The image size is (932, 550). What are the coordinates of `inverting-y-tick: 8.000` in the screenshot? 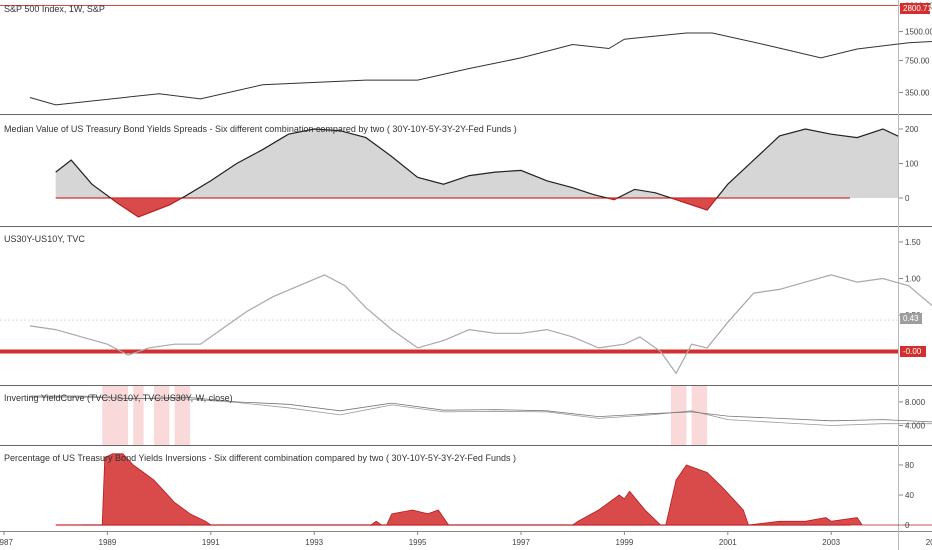 It's located at (915, 402).